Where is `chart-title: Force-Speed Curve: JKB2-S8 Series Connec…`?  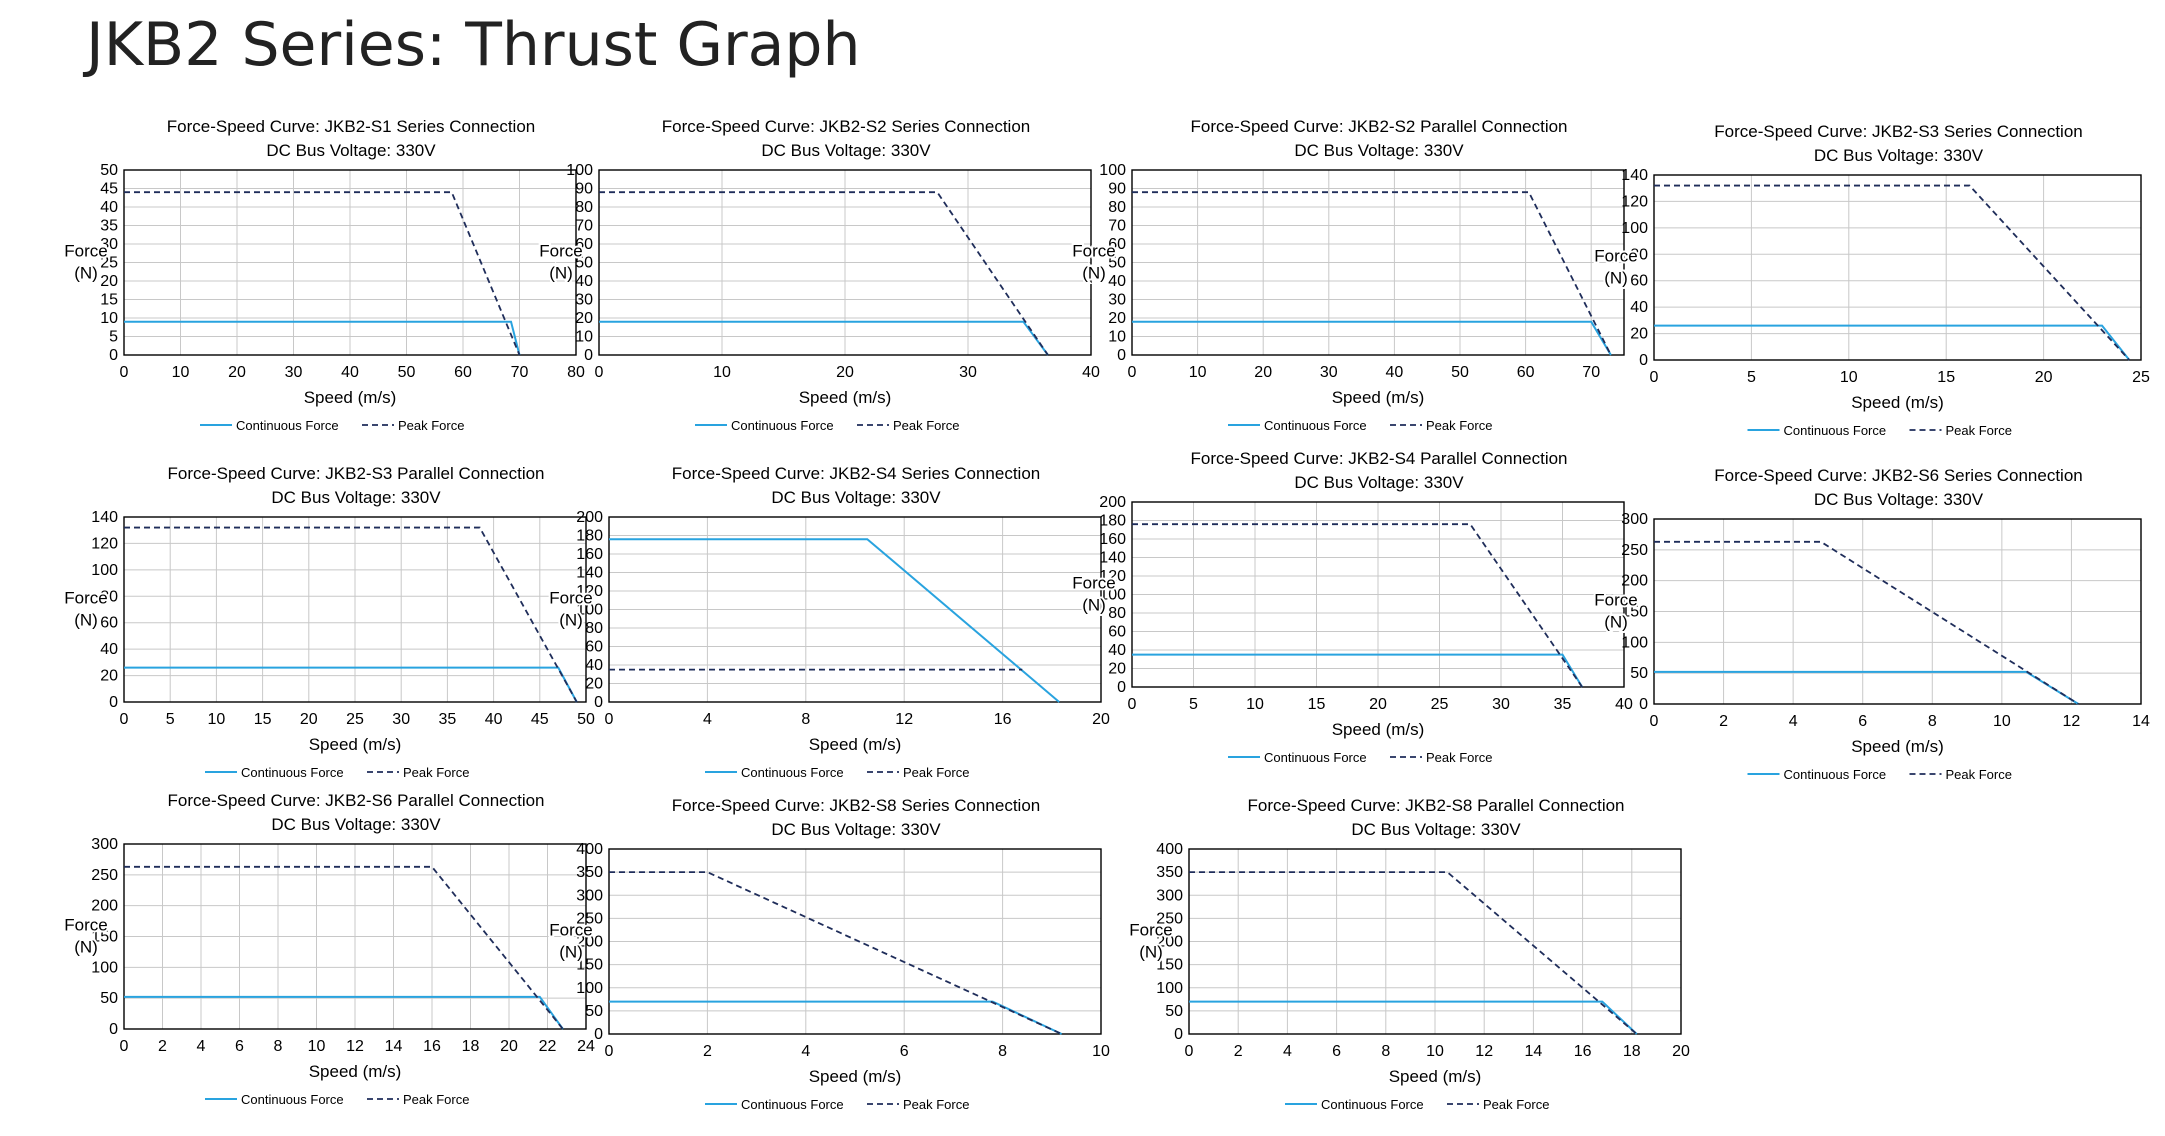
chart-title: Force-Speed Curve: JKB2-S8 Series Connec… is located at coordinates (856, 805).